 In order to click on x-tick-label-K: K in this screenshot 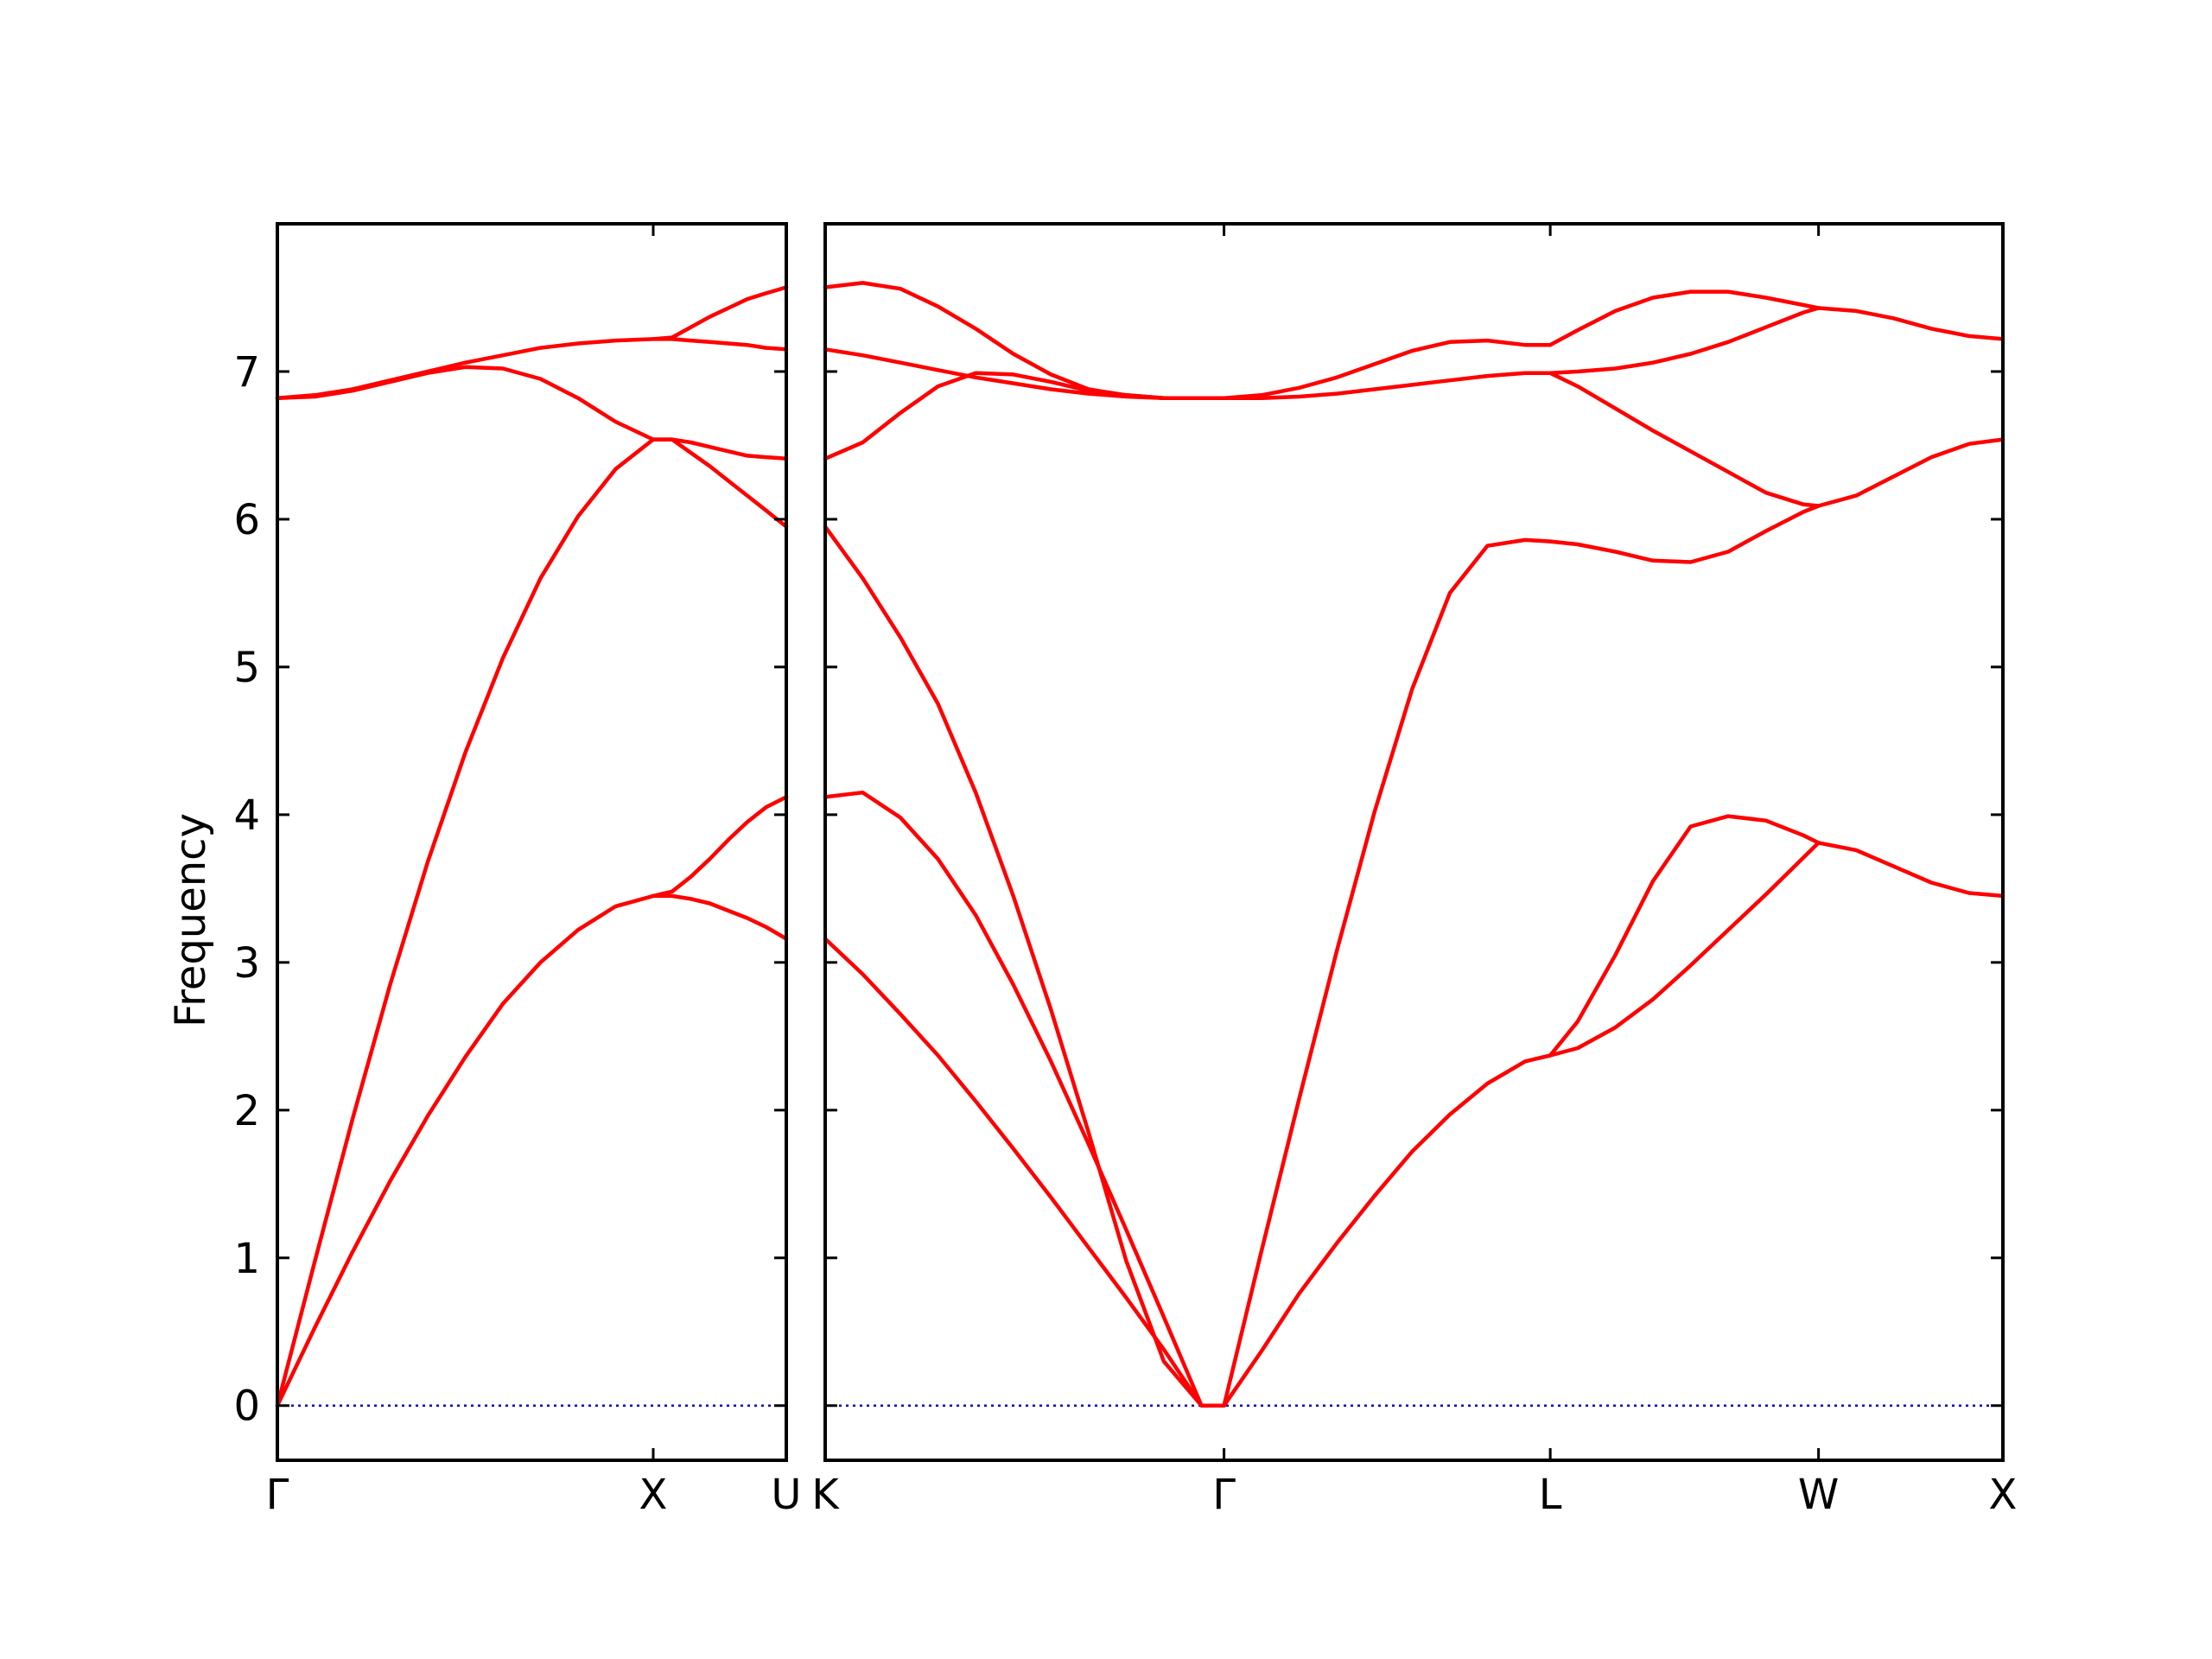, I will do `click(825, 1495)`.